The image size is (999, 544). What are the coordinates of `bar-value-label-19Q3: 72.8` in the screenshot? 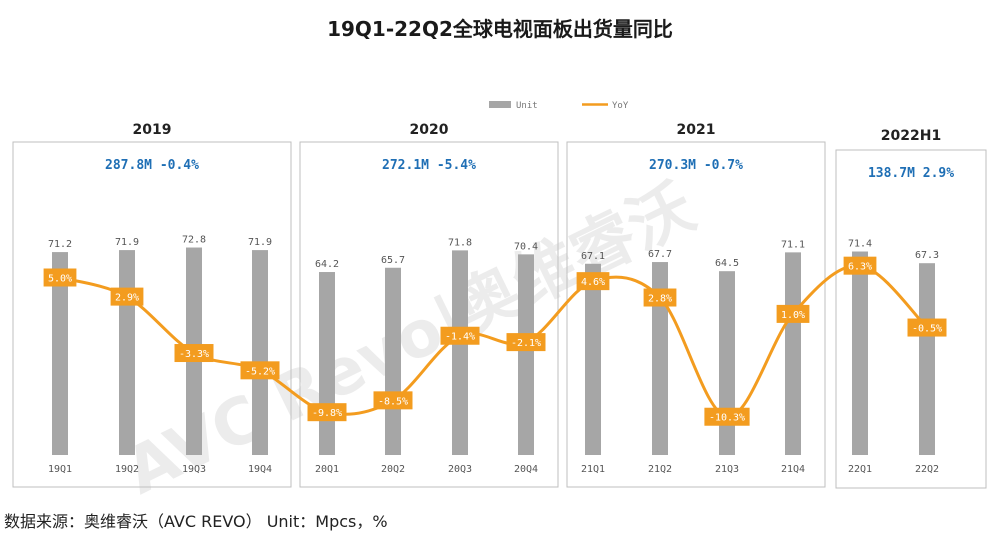 It's located at (194, 240).